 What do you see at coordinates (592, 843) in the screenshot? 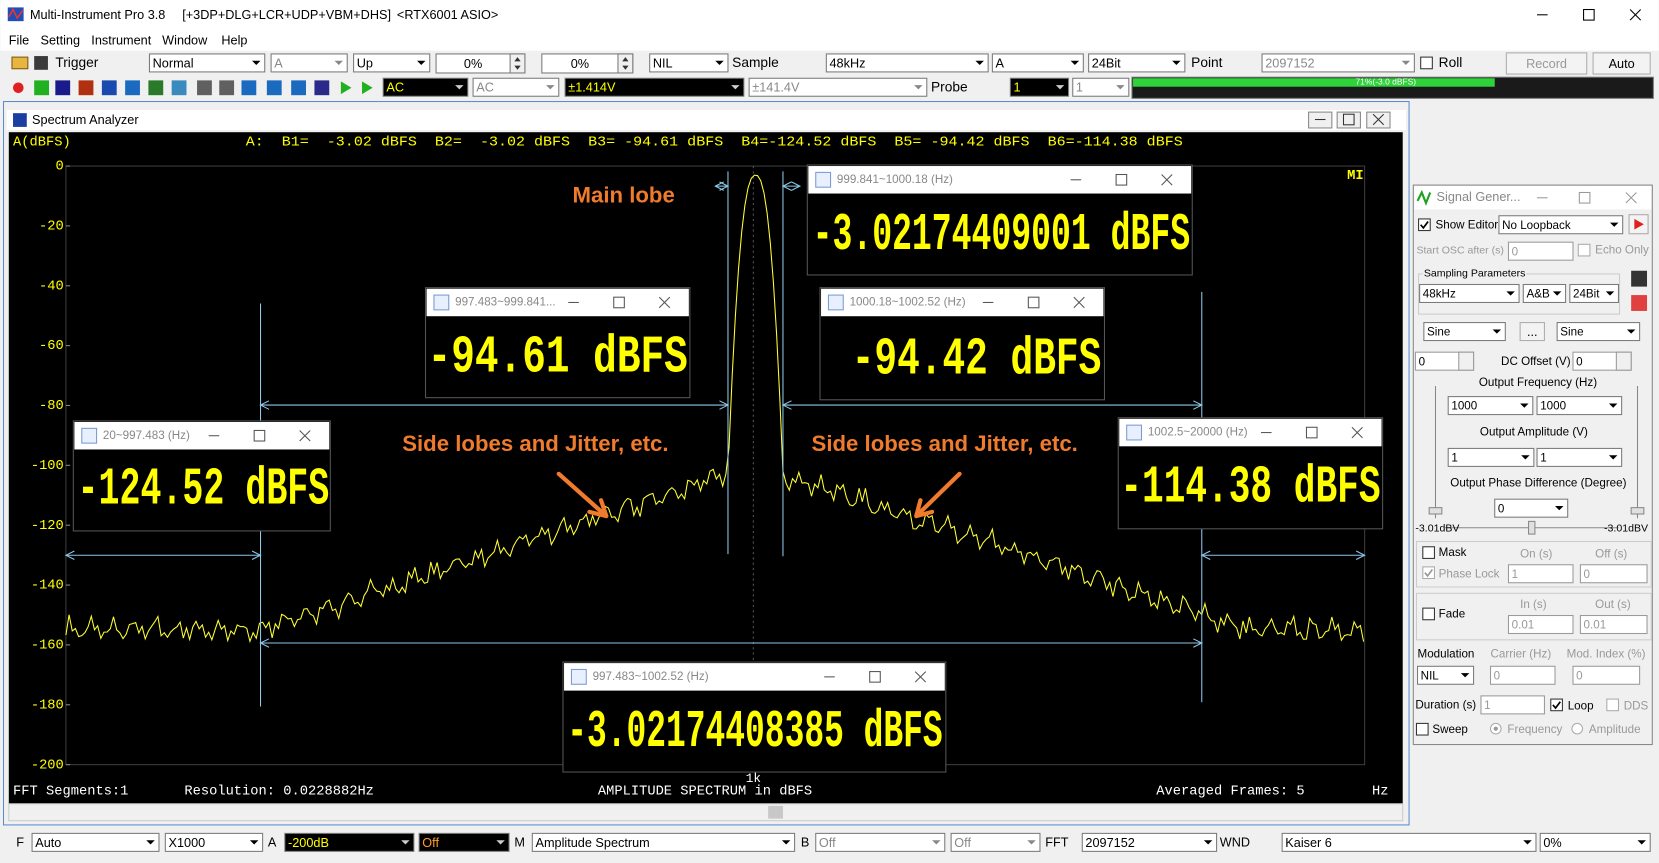
I see `dropdown-value: Amplitude Spectrum` at bounding box center [592, 843].